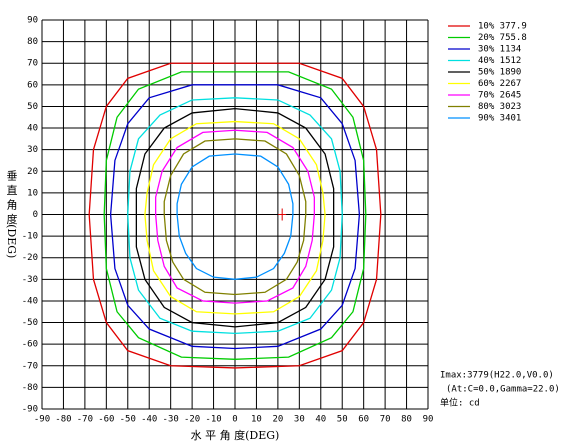 The image size is (573, 445). Describe the element at coordinates (32, 172) in the screenshot. I see `y-tick-label: 20` at that location.